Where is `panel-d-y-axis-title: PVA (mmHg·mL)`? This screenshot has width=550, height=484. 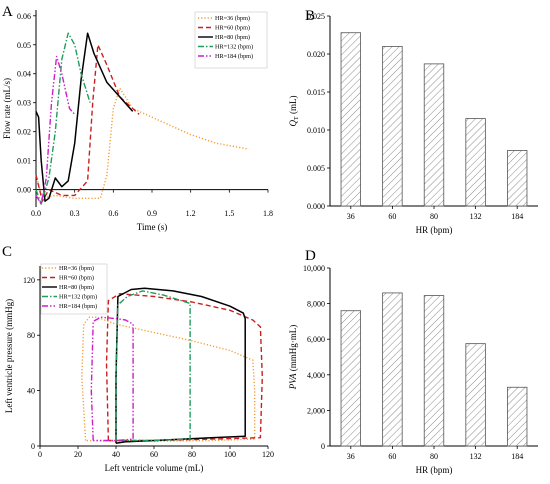
panel-d-y-axis-title: PVA (mmHg·mL) is located at coordinates (293, 358).